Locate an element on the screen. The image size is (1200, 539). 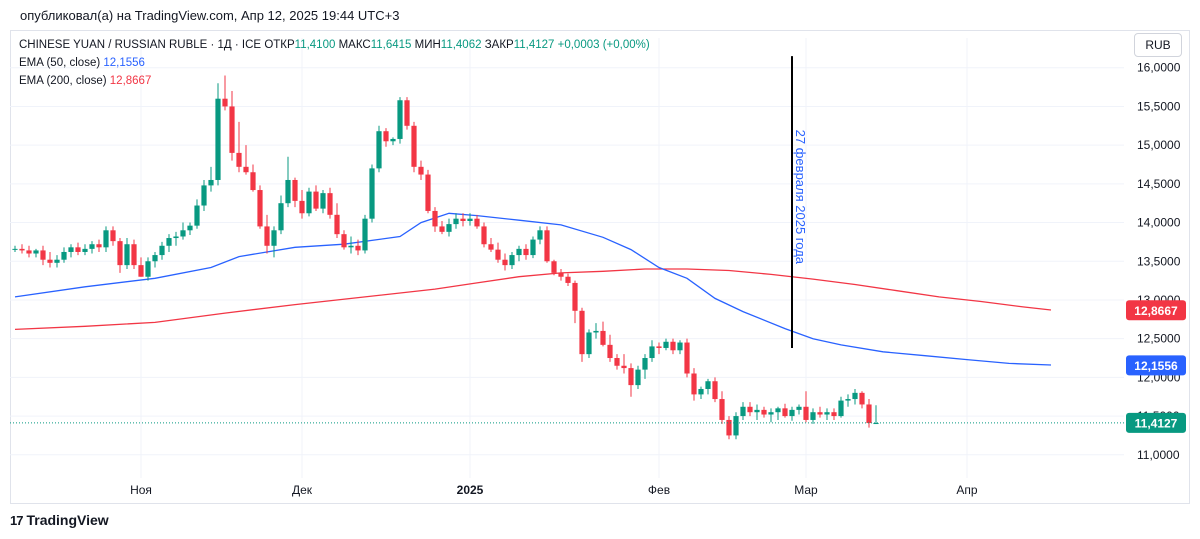
currency-button: RUB is located at coordinates (1158, 45).